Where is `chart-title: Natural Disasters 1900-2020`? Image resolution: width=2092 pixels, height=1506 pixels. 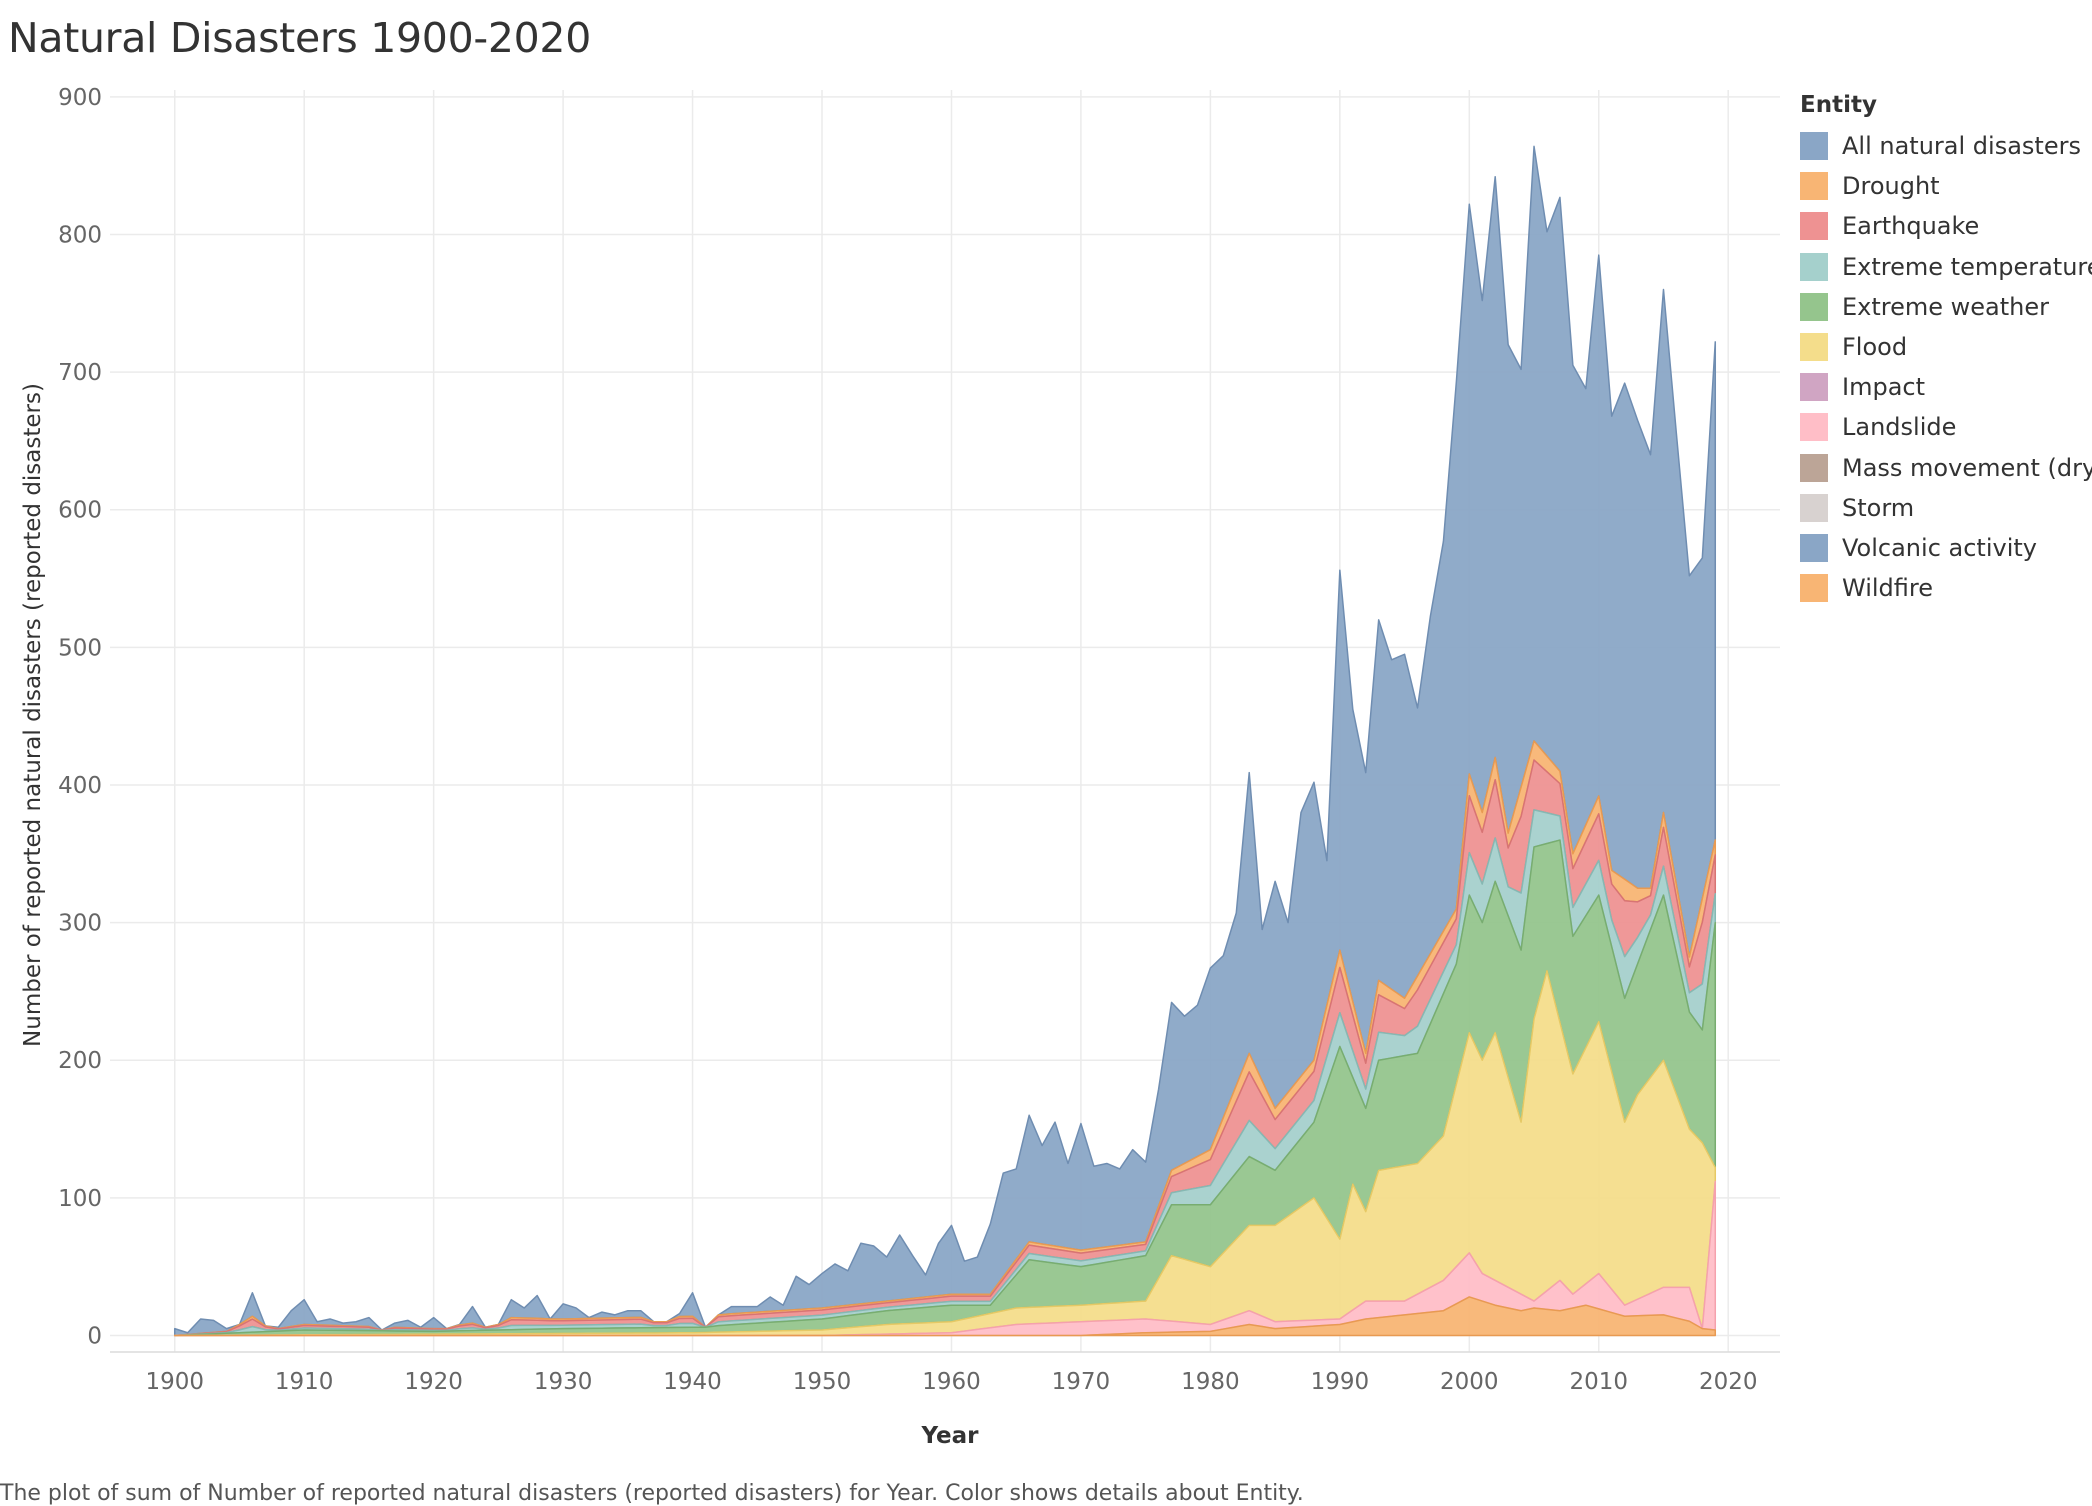 chart-title: Natural Disasters 1900-2020 is located at coordinates (299, 38).